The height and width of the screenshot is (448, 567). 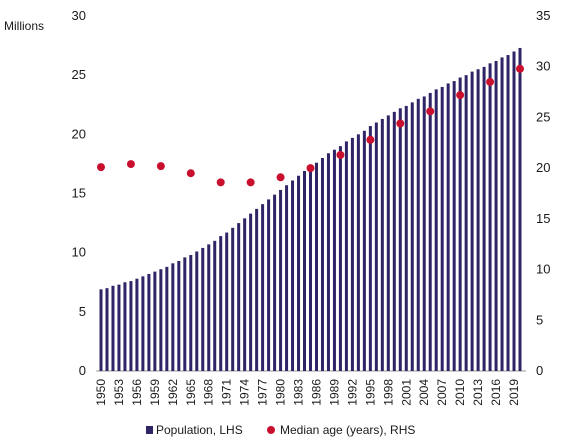 What do you see at coordinates (539, 319) in the screenshot?
I see `right-tick-label: 5` at bounding box center [539, 319].